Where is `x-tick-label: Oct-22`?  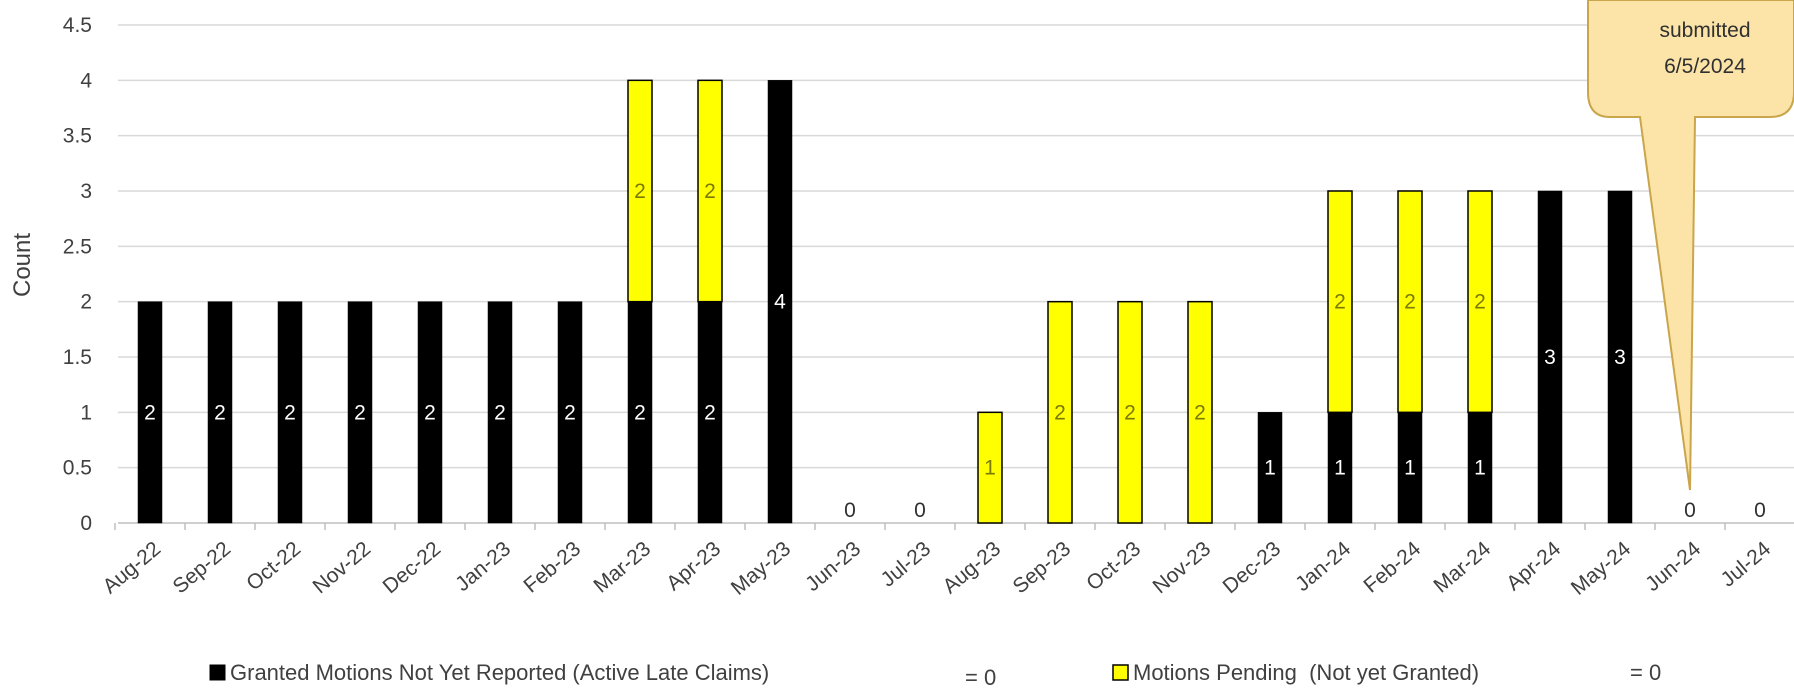
x-tick-label: Oct-22 is located at coordinates (273, 566).